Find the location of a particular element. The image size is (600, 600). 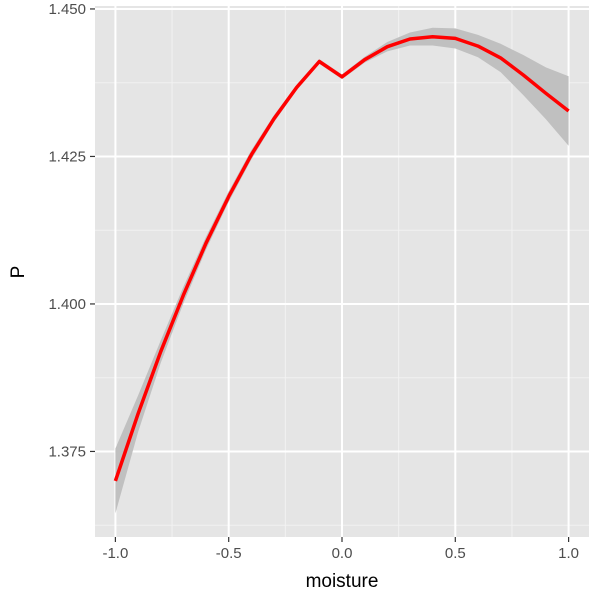

y-tick-label: 1.400 is located at coordinates (67, 304).